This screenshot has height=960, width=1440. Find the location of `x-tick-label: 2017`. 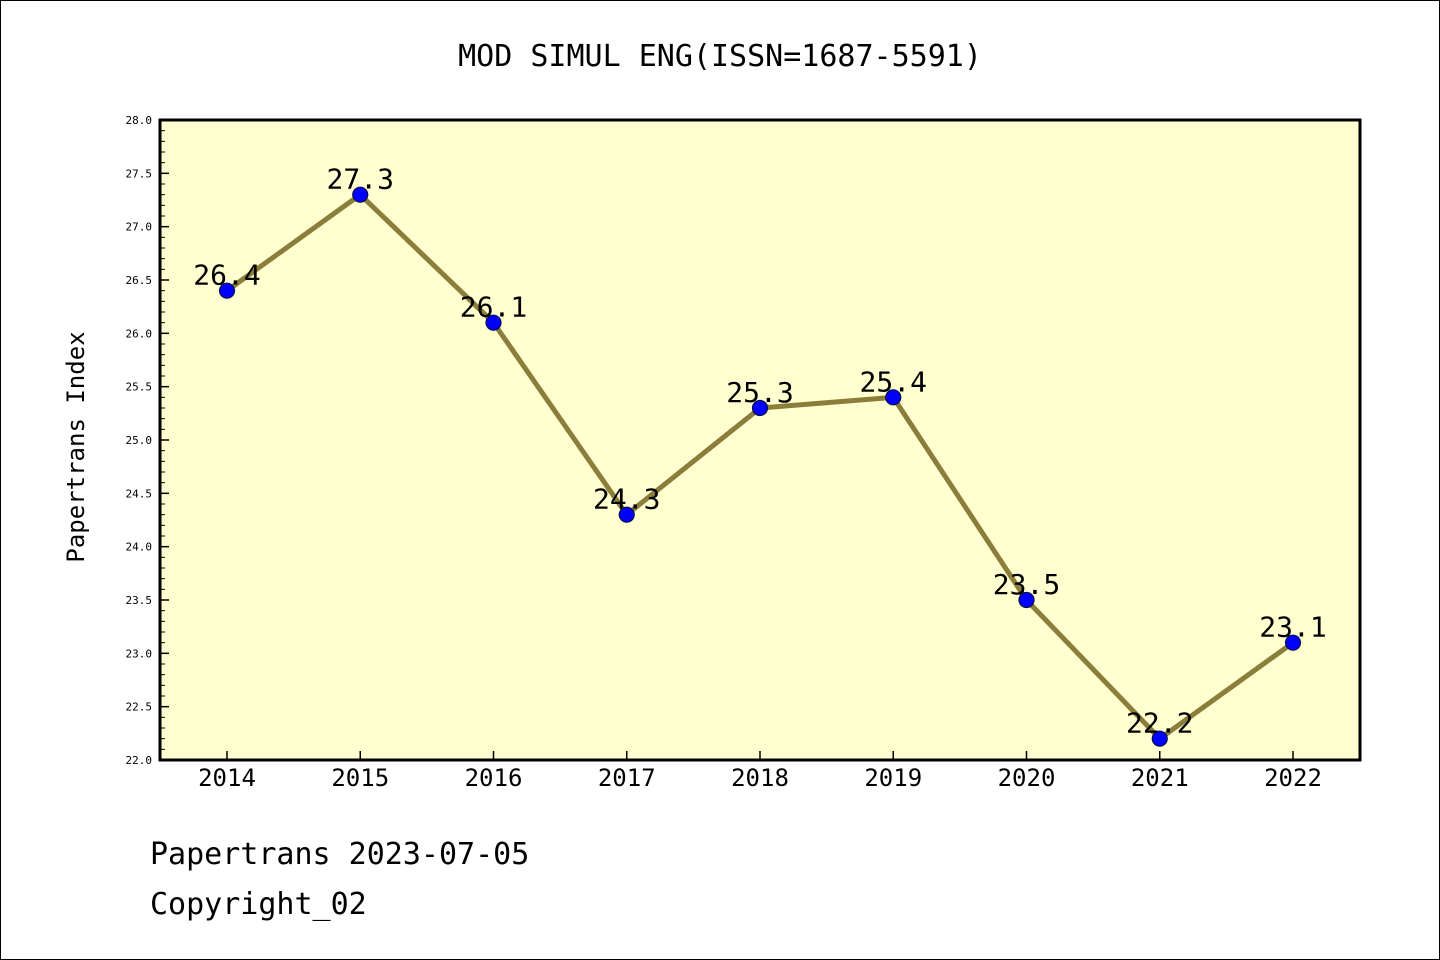

x-tick-label: 2017 is located at coordinates (627, 778).